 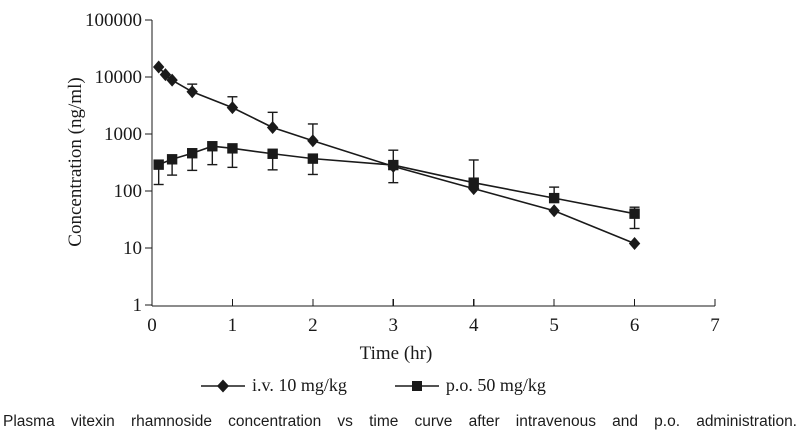 I want to click on x-tick-label: 6, so click(x=635, y=325).